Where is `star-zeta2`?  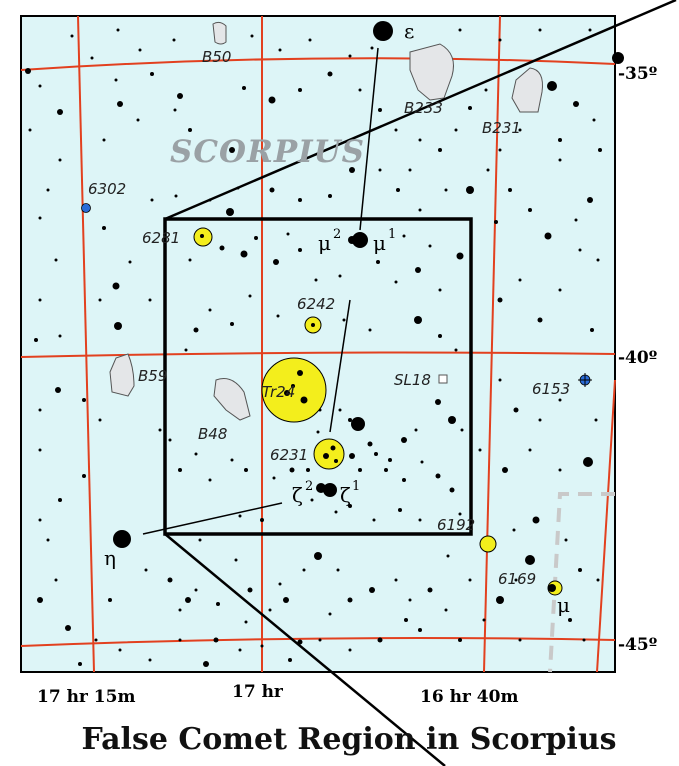
star-zeta2 is located at coordinates (321, 488).